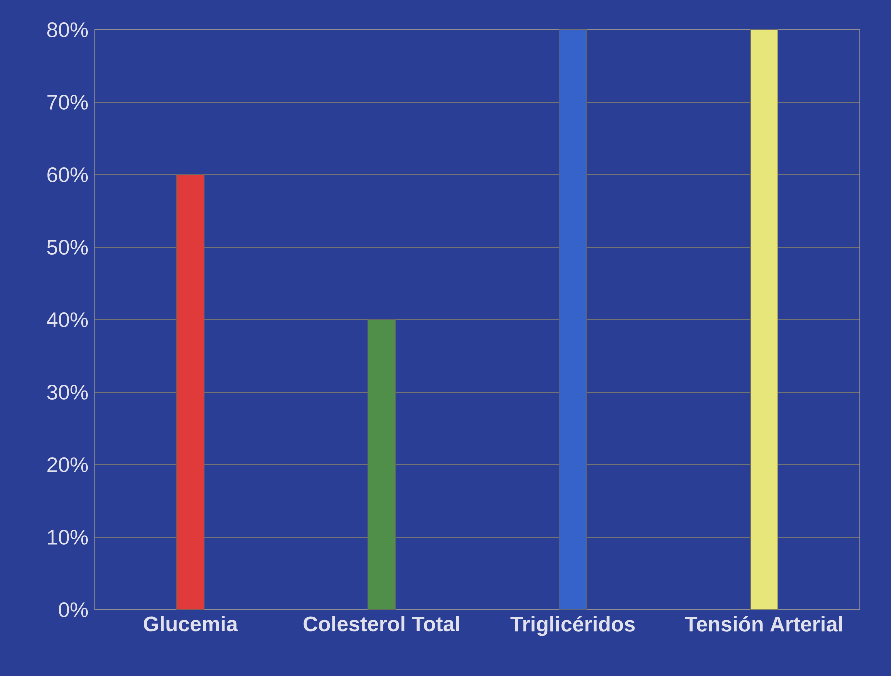 This screenshot has width=891, height=676. What do you see at coordinates (68, 102) in the screenshot?
I see `y-tick-label: 70%` at bounding box center [68, 102].